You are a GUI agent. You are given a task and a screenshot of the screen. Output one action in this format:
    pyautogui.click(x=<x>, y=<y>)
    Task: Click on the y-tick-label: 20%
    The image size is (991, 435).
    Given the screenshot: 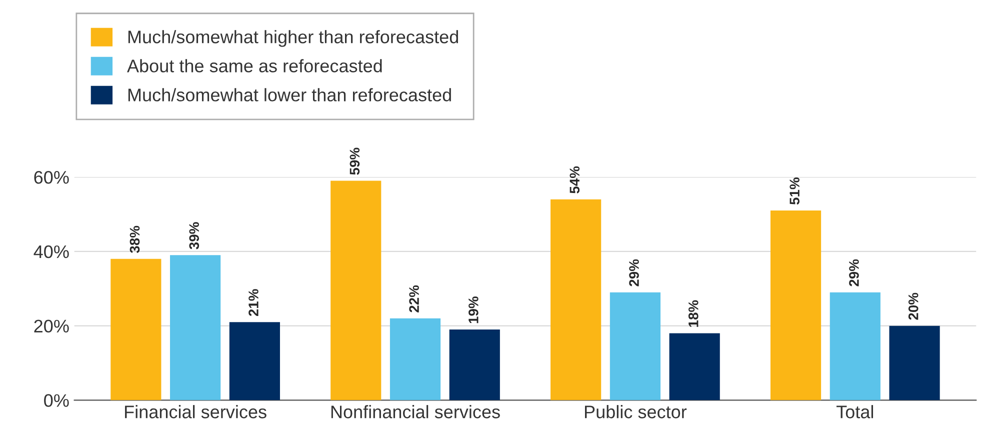 What is the action you would take?
    pyautogui.click(x=51, y=326)
    